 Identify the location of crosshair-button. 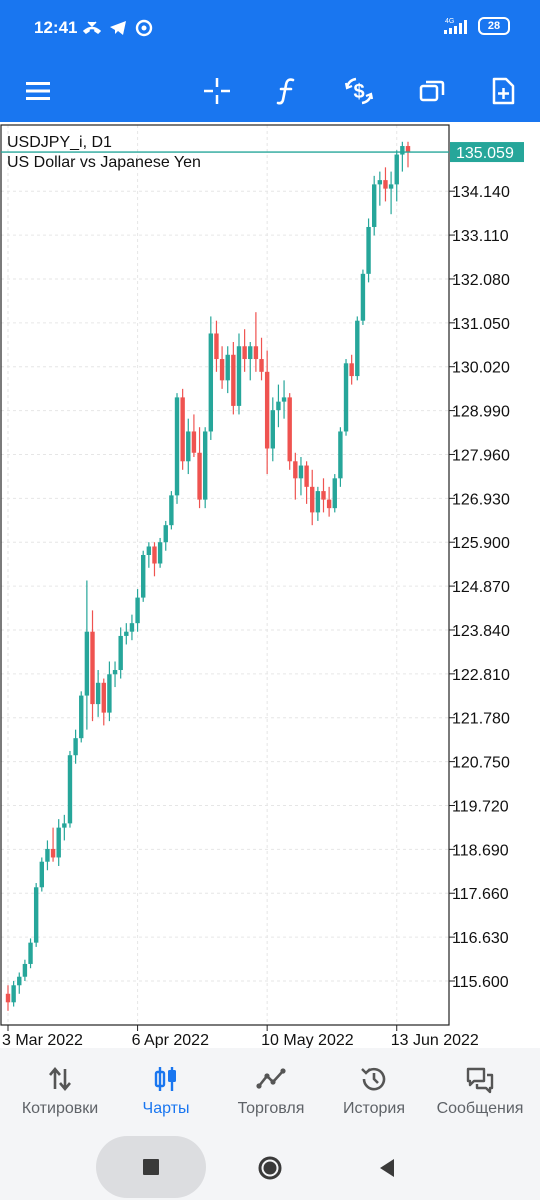
(217, 91).